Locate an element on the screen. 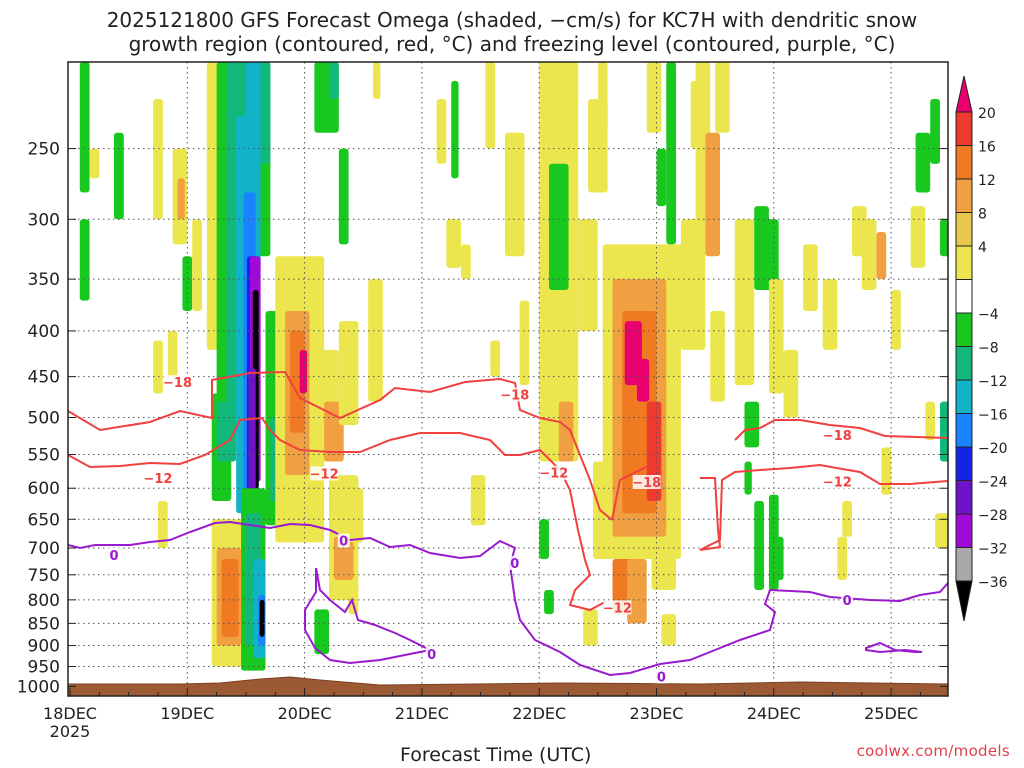 Image resolution: width=1024 pixels, height=768 pixels. y-tick-label: 850 is located at coordinates (44, 624).